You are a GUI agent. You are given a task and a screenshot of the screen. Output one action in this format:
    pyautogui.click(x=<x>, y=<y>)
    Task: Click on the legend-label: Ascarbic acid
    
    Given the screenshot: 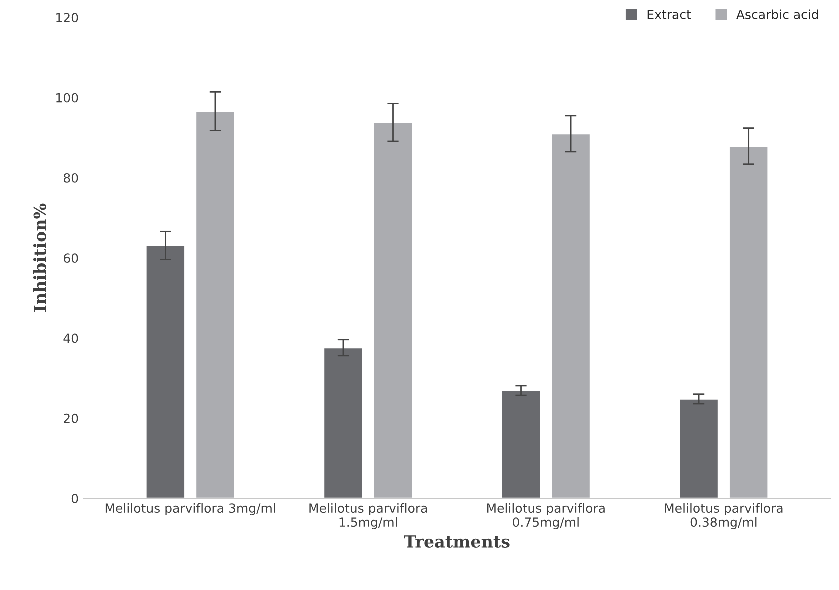 What is the action you would take?
    pyautogui.click(x=777, y=15)
    